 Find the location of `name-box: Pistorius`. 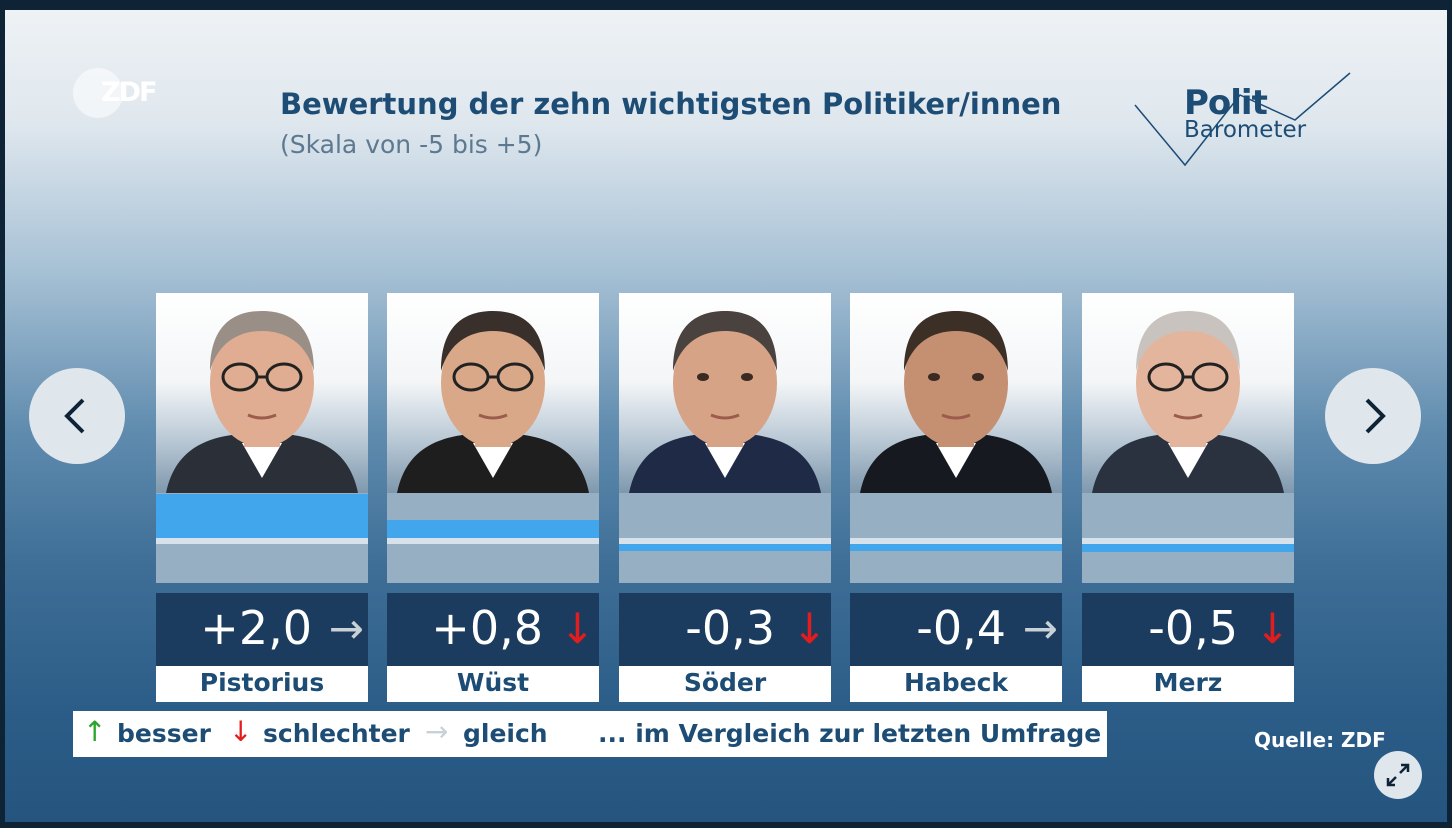

name-box: Pistorius is located at coordinates (262, 684).